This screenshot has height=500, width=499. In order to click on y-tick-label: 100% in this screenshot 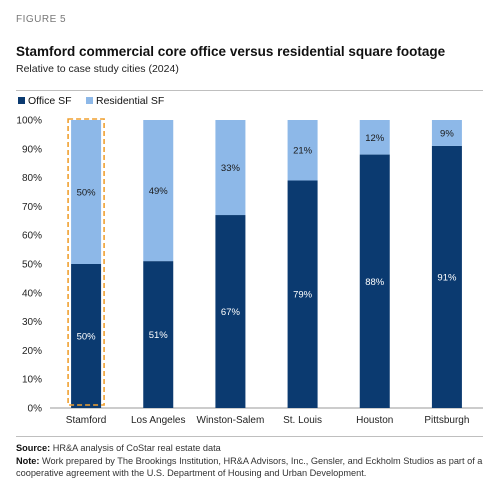, I will do `click(29, 121)`.